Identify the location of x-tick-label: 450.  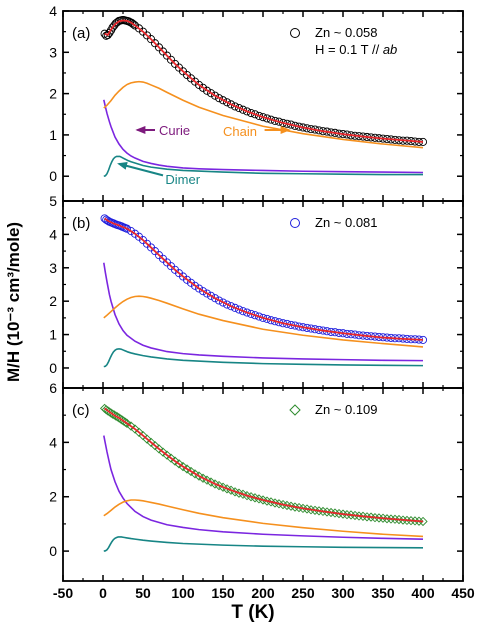
(463, 593).